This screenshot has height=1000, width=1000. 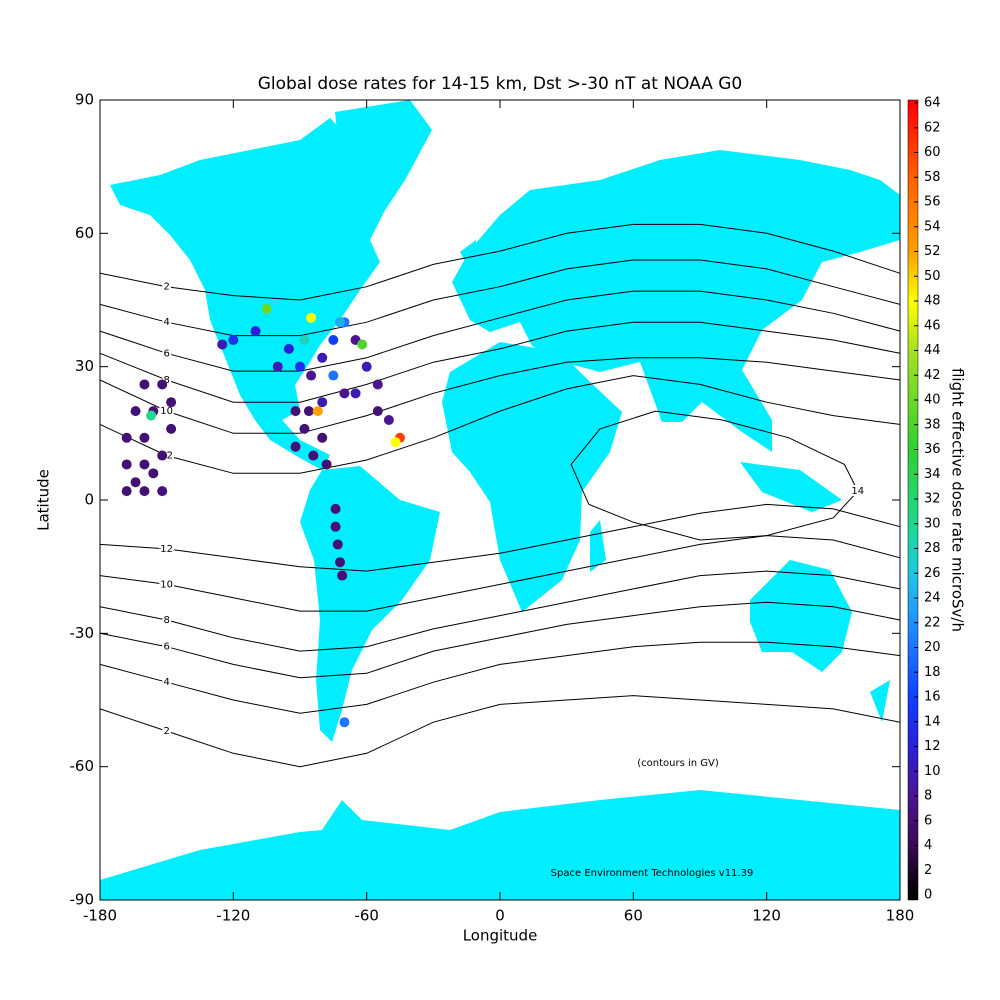 What do you see at coordinates (84, 366) in the screenshot?
I see `y-tick-label: 30` at bounding box center [84, 366].